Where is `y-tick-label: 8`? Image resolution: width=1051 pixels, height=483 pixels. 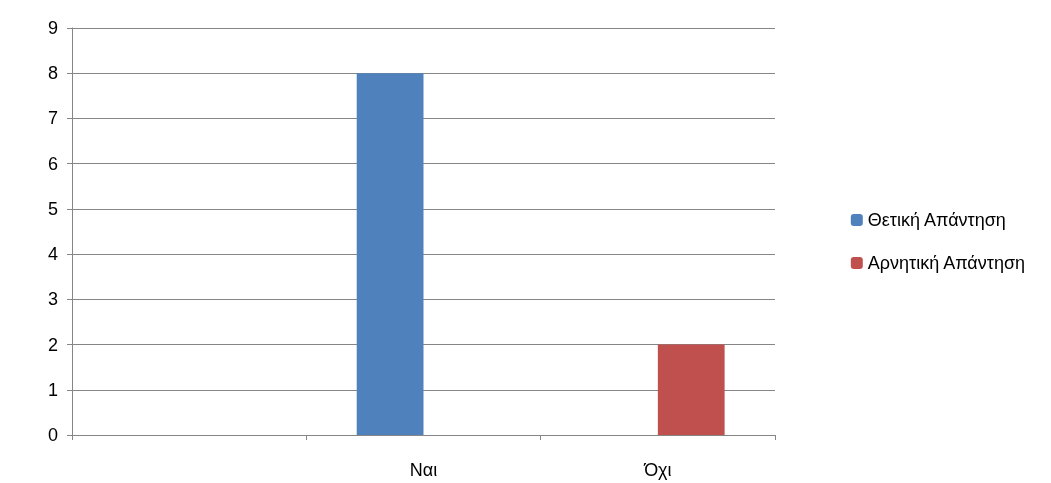
y-tick-label: 8 is located at coordinates (52, 73).